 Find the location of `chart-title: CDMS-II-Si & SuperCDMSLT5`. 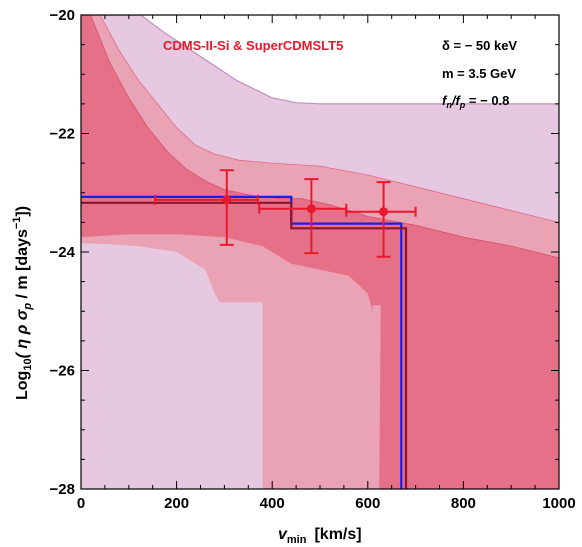

chart-title: CDMS-II-Si & SuperCDMSLT5 is located at coordinates (253, 45).